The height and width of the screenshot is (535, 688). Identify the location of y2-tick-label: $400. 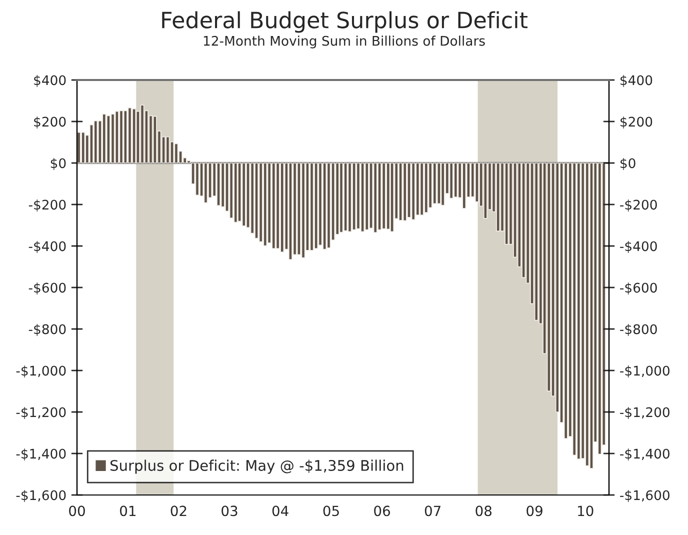
(636, 80).